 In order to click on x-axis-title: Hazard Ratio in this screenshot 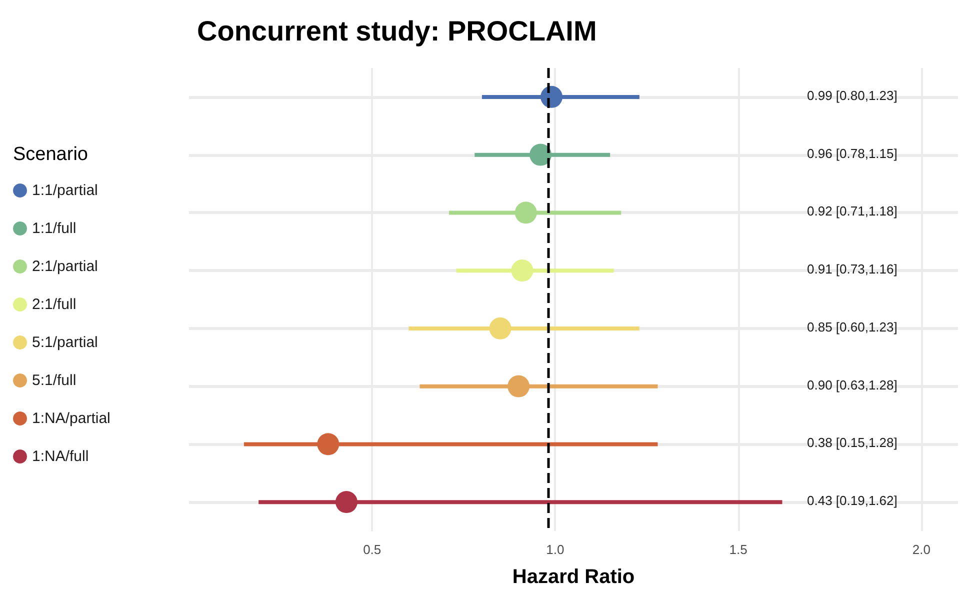, I will do `click(573, 577)`.